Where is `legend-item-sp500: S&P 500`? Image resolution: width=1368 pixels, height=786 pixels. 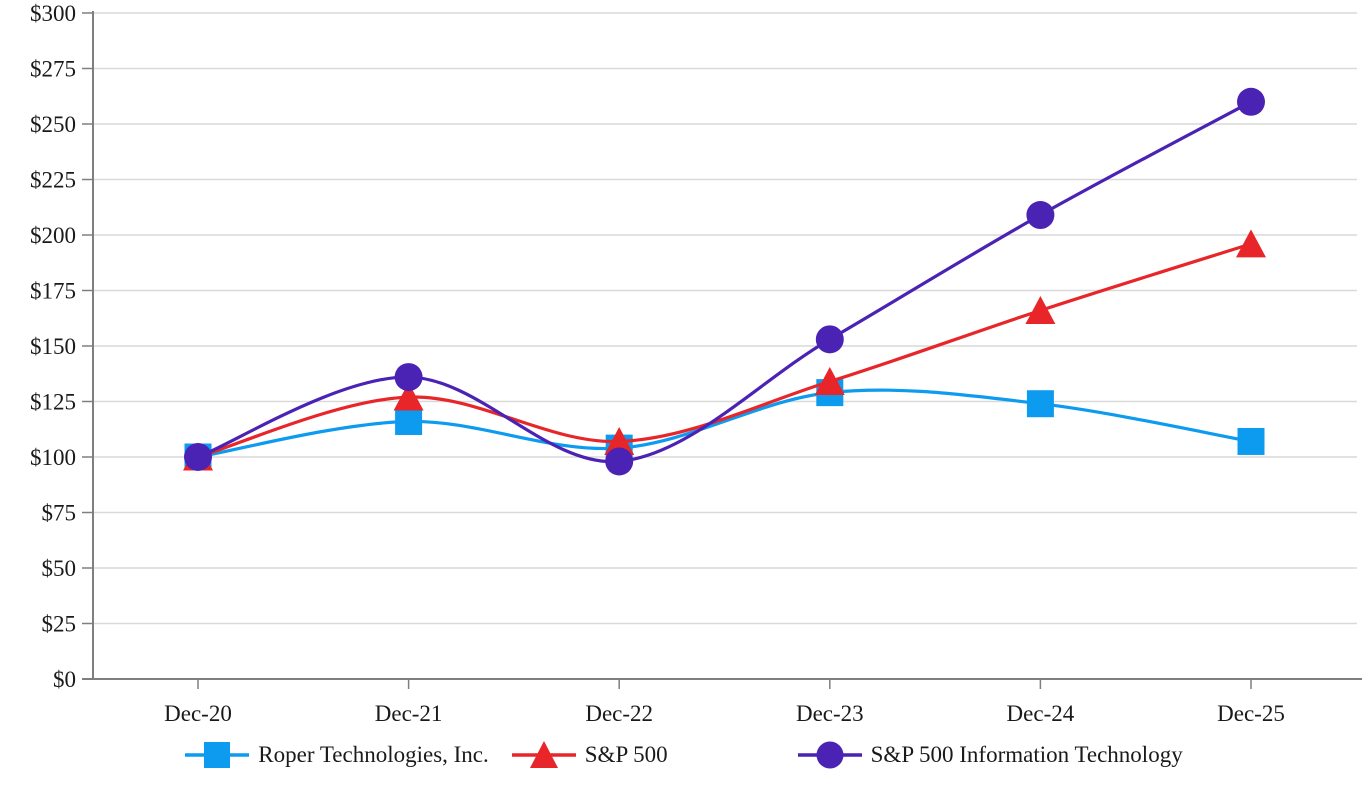
legend-item-sp500: S&P 500 is located at coordinates (589, 755).